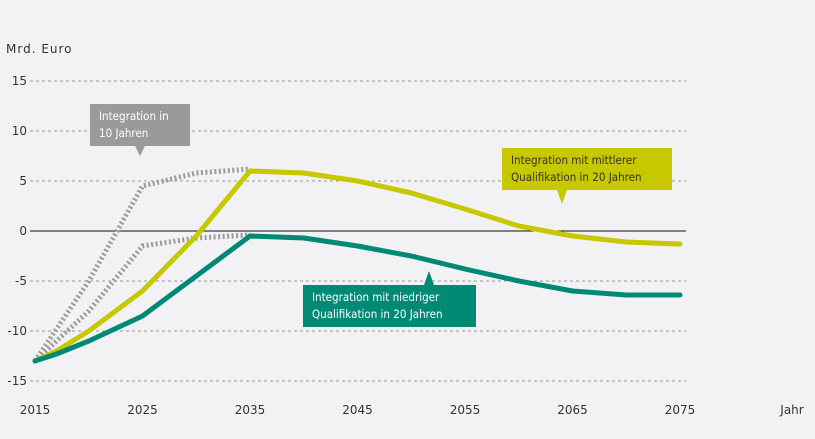 The height and width of the screenshot is (439, 815). Describe the element at coordinates (35, 410) in the screenshot. I see `x-tick-label: 2015` at that location.